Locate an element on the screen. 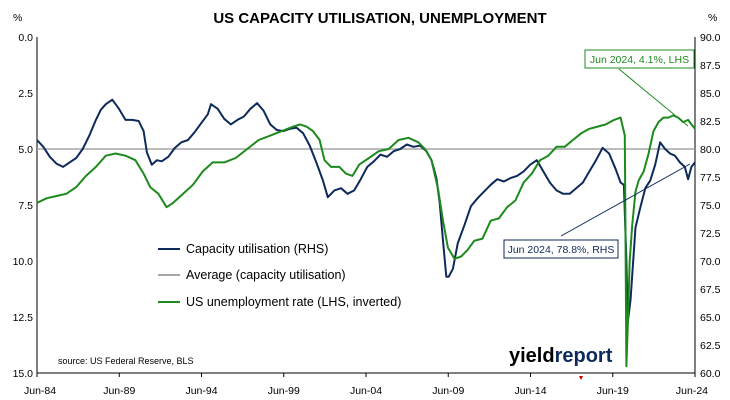 Image resolution: width=730 pixels, height=400 pixels. right-tick-label: 75.0 is located at coordinates (710, 206).